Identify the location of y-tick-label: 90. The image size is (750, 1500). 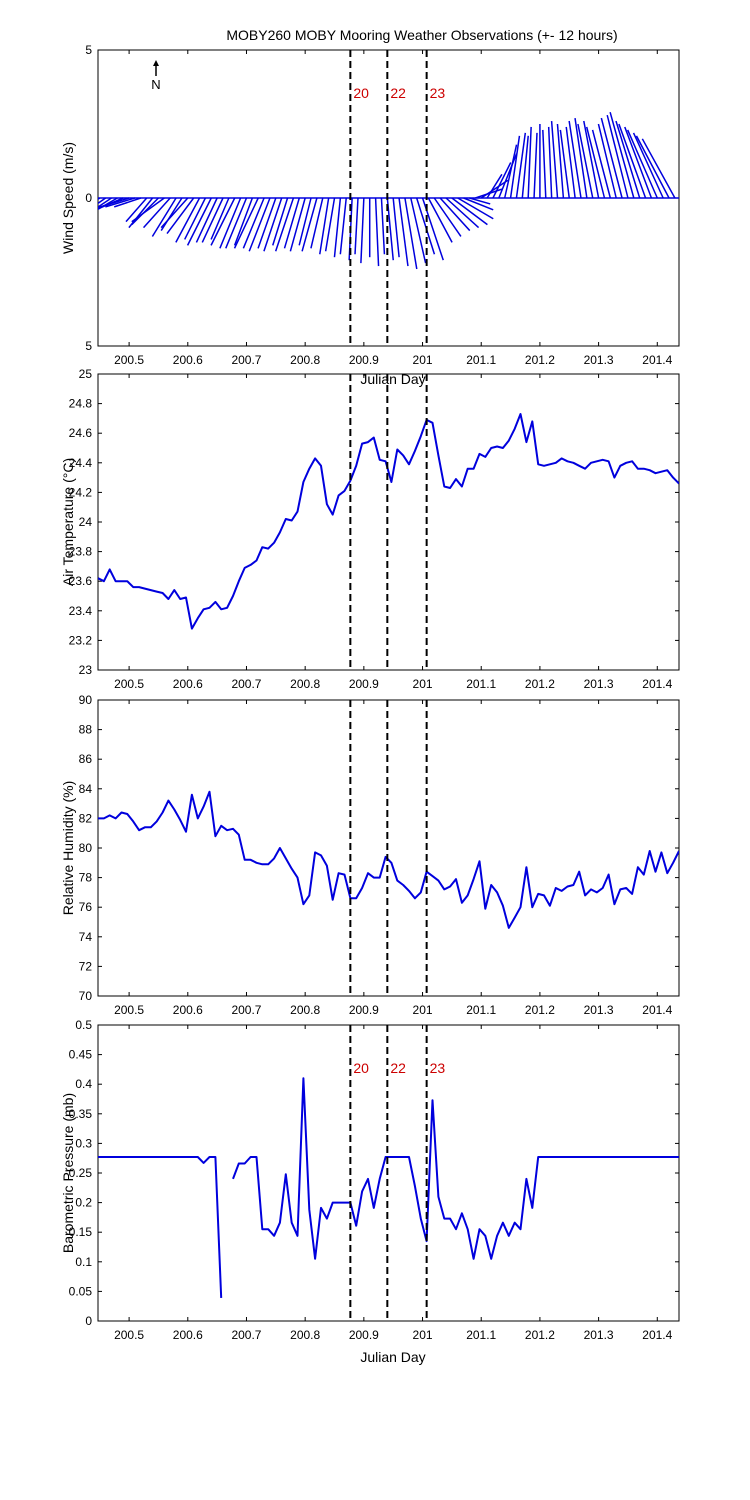
(86, 700).